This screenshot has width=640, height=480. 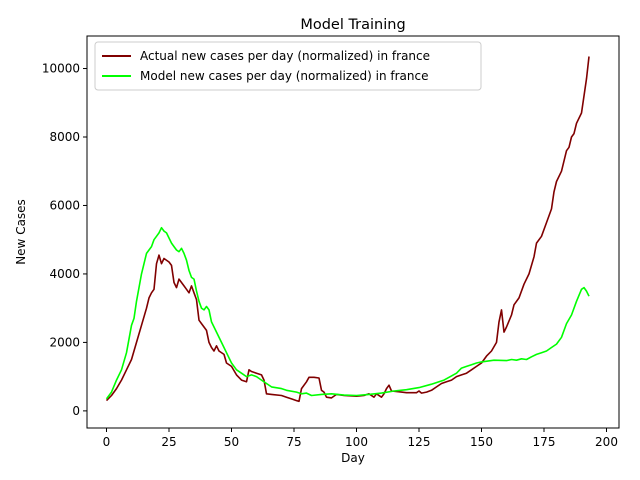 I want to click on x-tick-label: 25, so click(x=168, y=442).